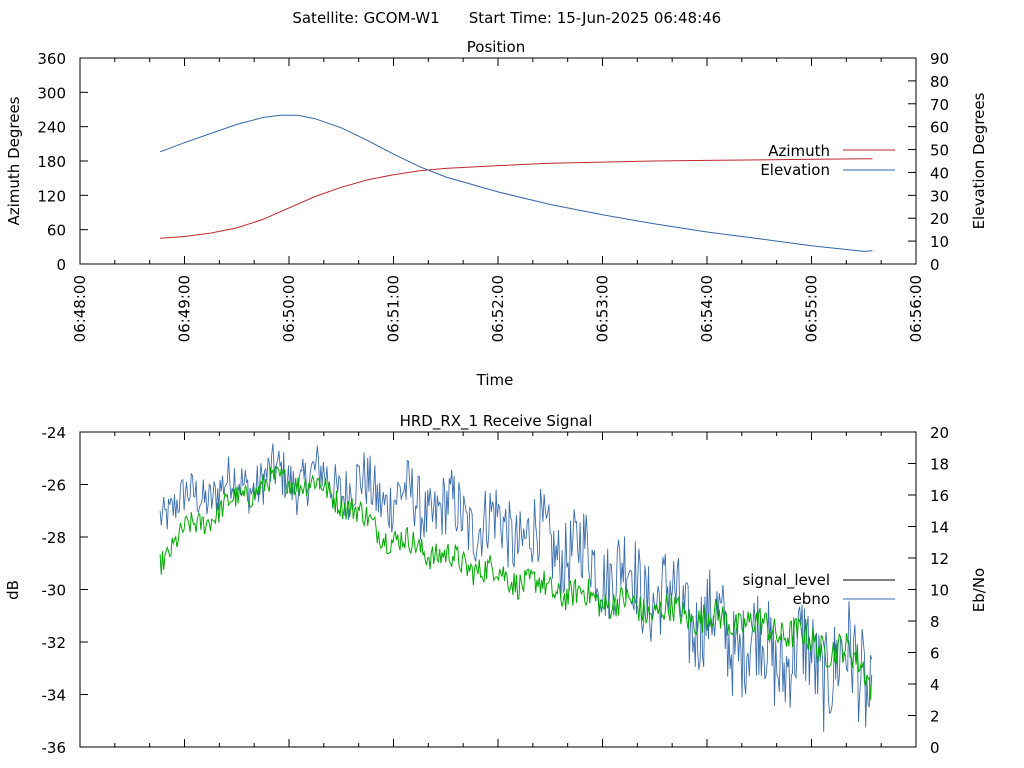  What do you see at coordinates (289, 308) in the screenshot?
I see `x-tick-label: 06:50:00` at bounding box center [289, 308].